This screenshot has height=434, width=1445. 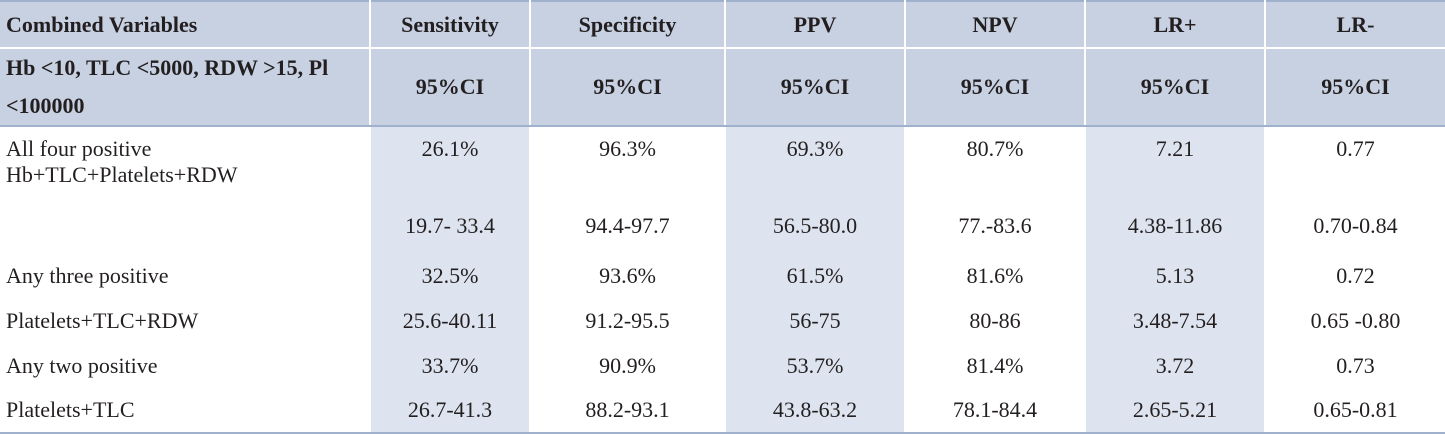 I want to click on header-sensitivity: Sensitivity, so click(x=450, y=24).